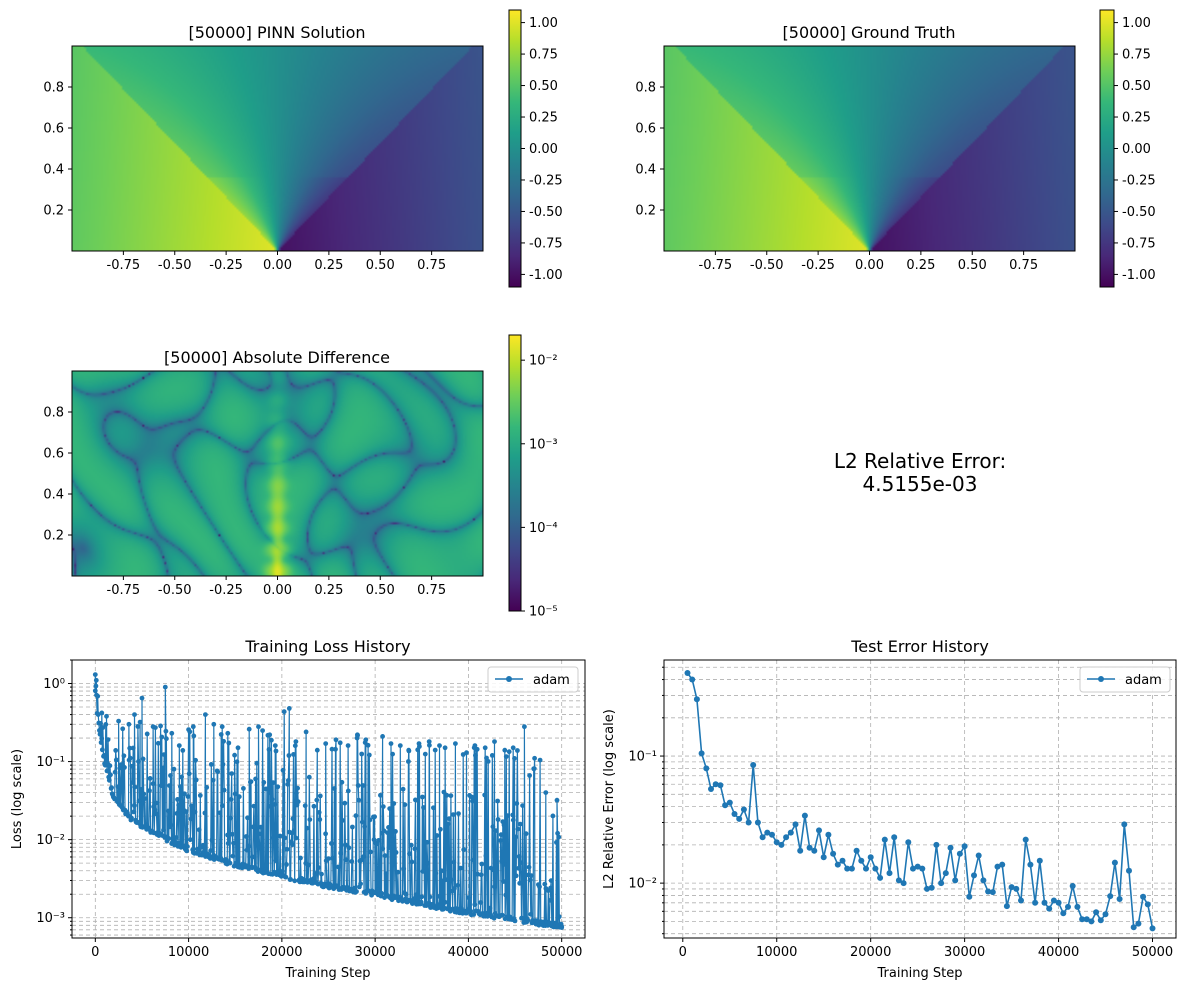 The height and width of the screenshot is (990, 1187). I want to click on colorbar-tick-label: -1.00, so click(1139, 275).